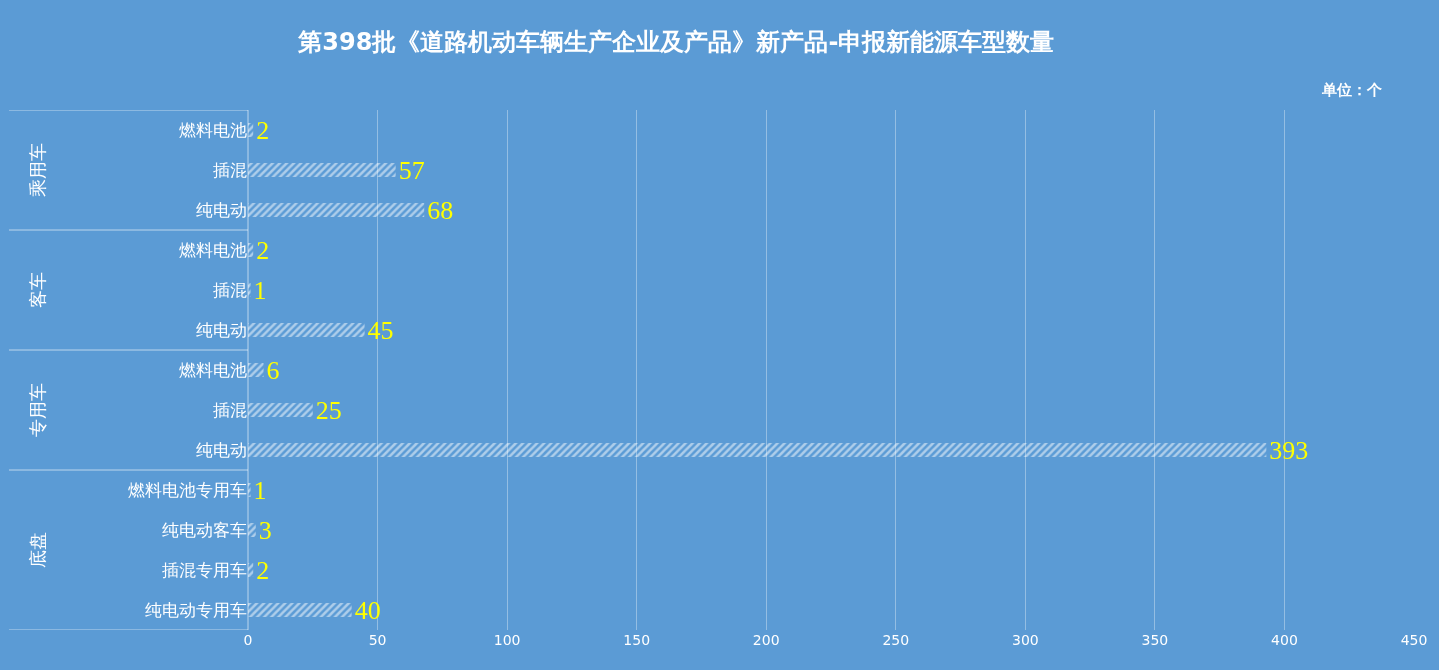 This screenshot has width=1439, height=670. I want to click on data-label: 3, so click(265, 530).